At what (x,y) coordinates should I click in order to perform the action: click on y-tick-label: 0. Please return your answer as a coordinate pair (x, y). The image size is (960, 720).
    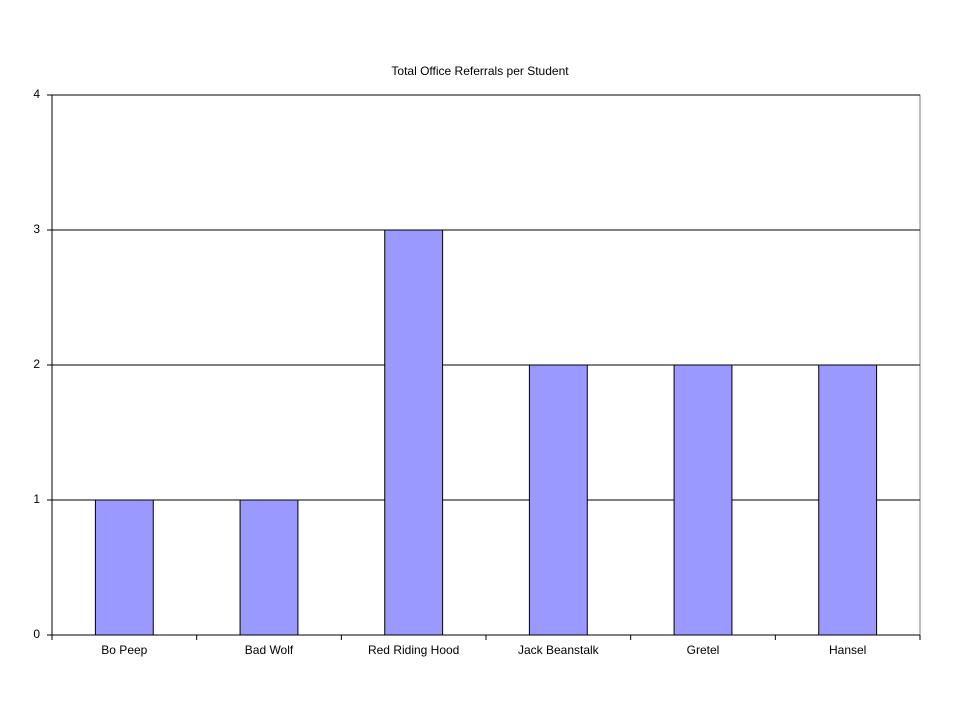
    Looking at the image, I should click on (36, 634).